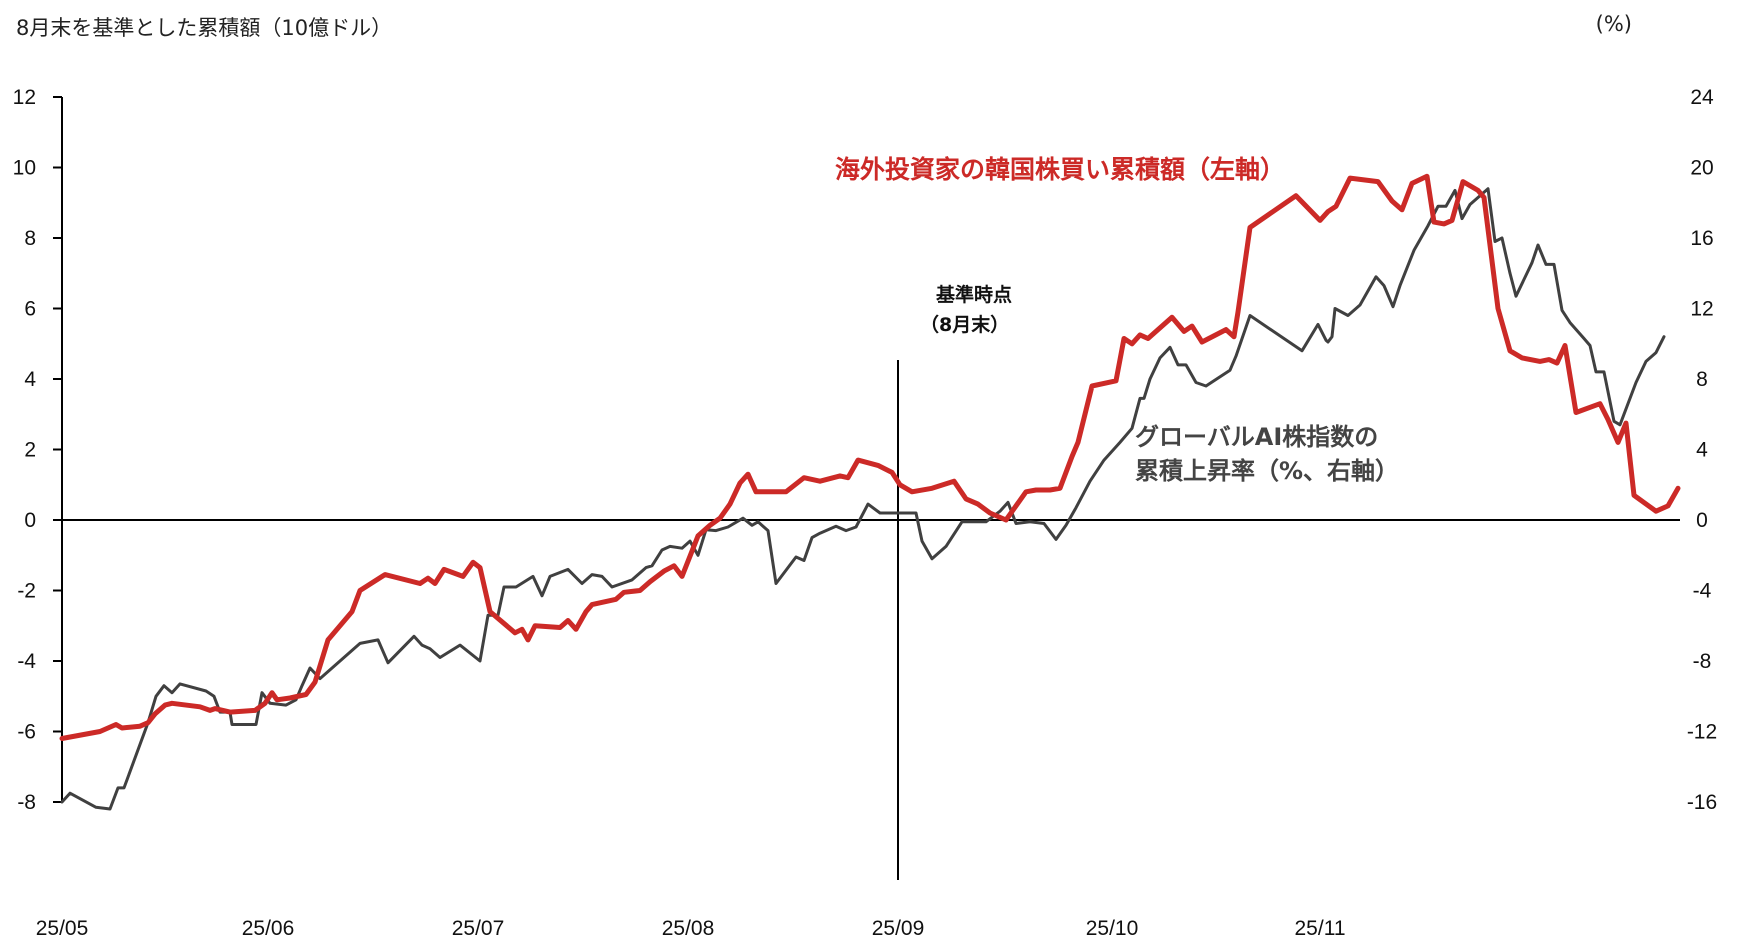  I want to click on reference-label-line1: 基準時点, so click(974, 295).